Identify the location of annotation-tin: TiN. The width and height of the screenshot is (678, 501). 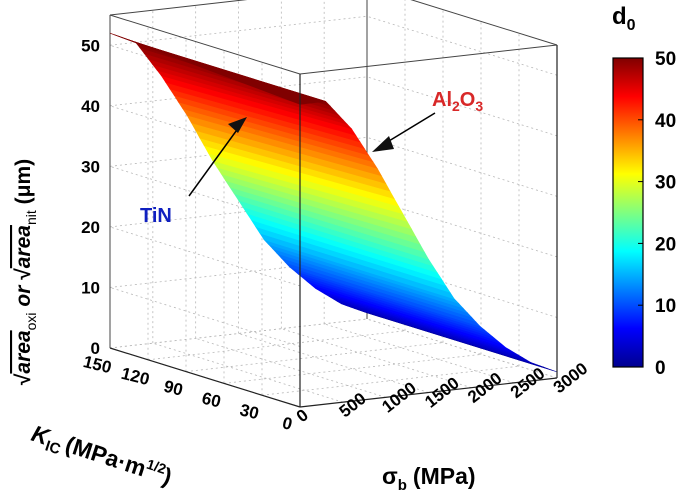
(193, 172).